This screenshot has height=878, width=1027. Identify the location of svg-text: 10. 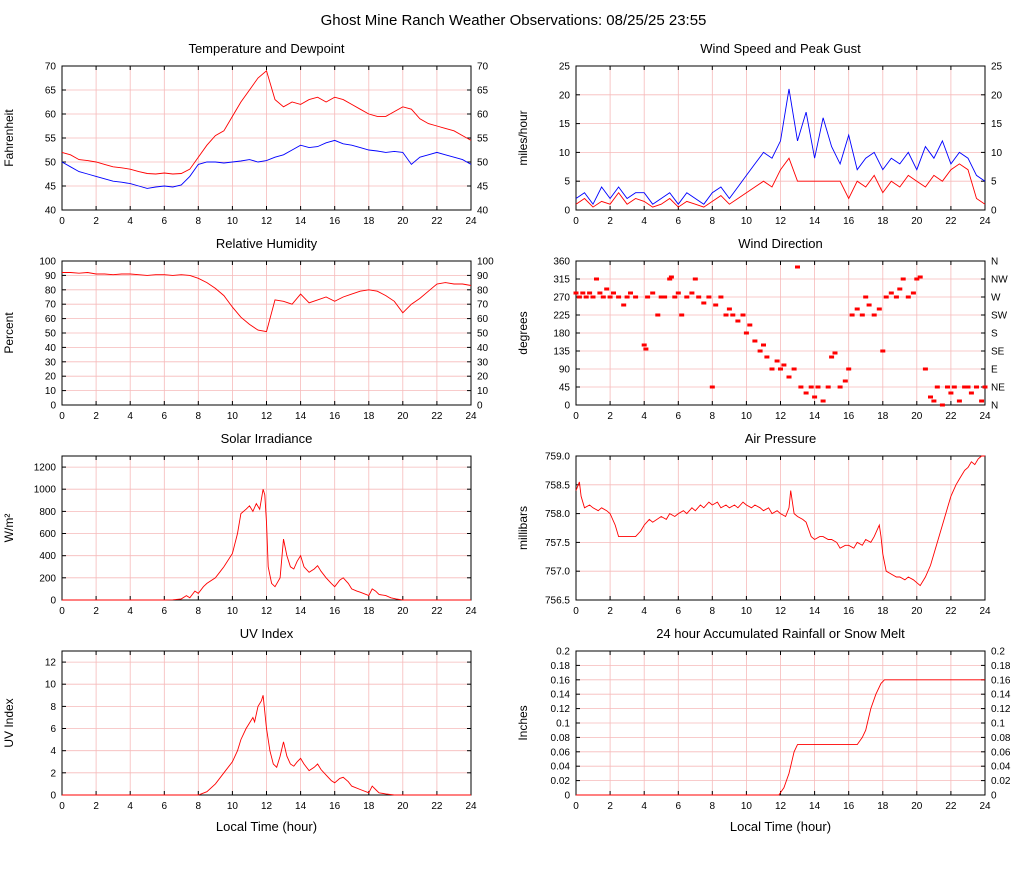
(233, 416).